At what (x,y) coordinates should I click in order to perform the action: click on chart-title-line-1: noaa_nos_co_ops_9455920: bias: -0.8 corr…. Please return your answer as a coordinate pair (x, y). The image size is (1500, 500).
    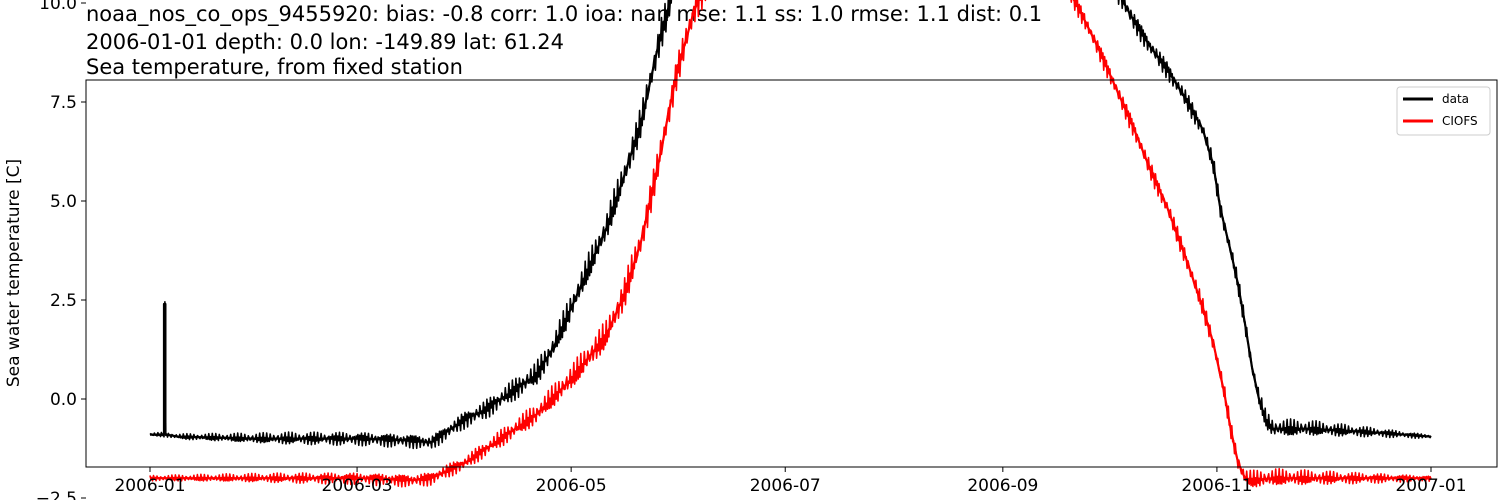
    Looking at the image, I should click on (564, 14).